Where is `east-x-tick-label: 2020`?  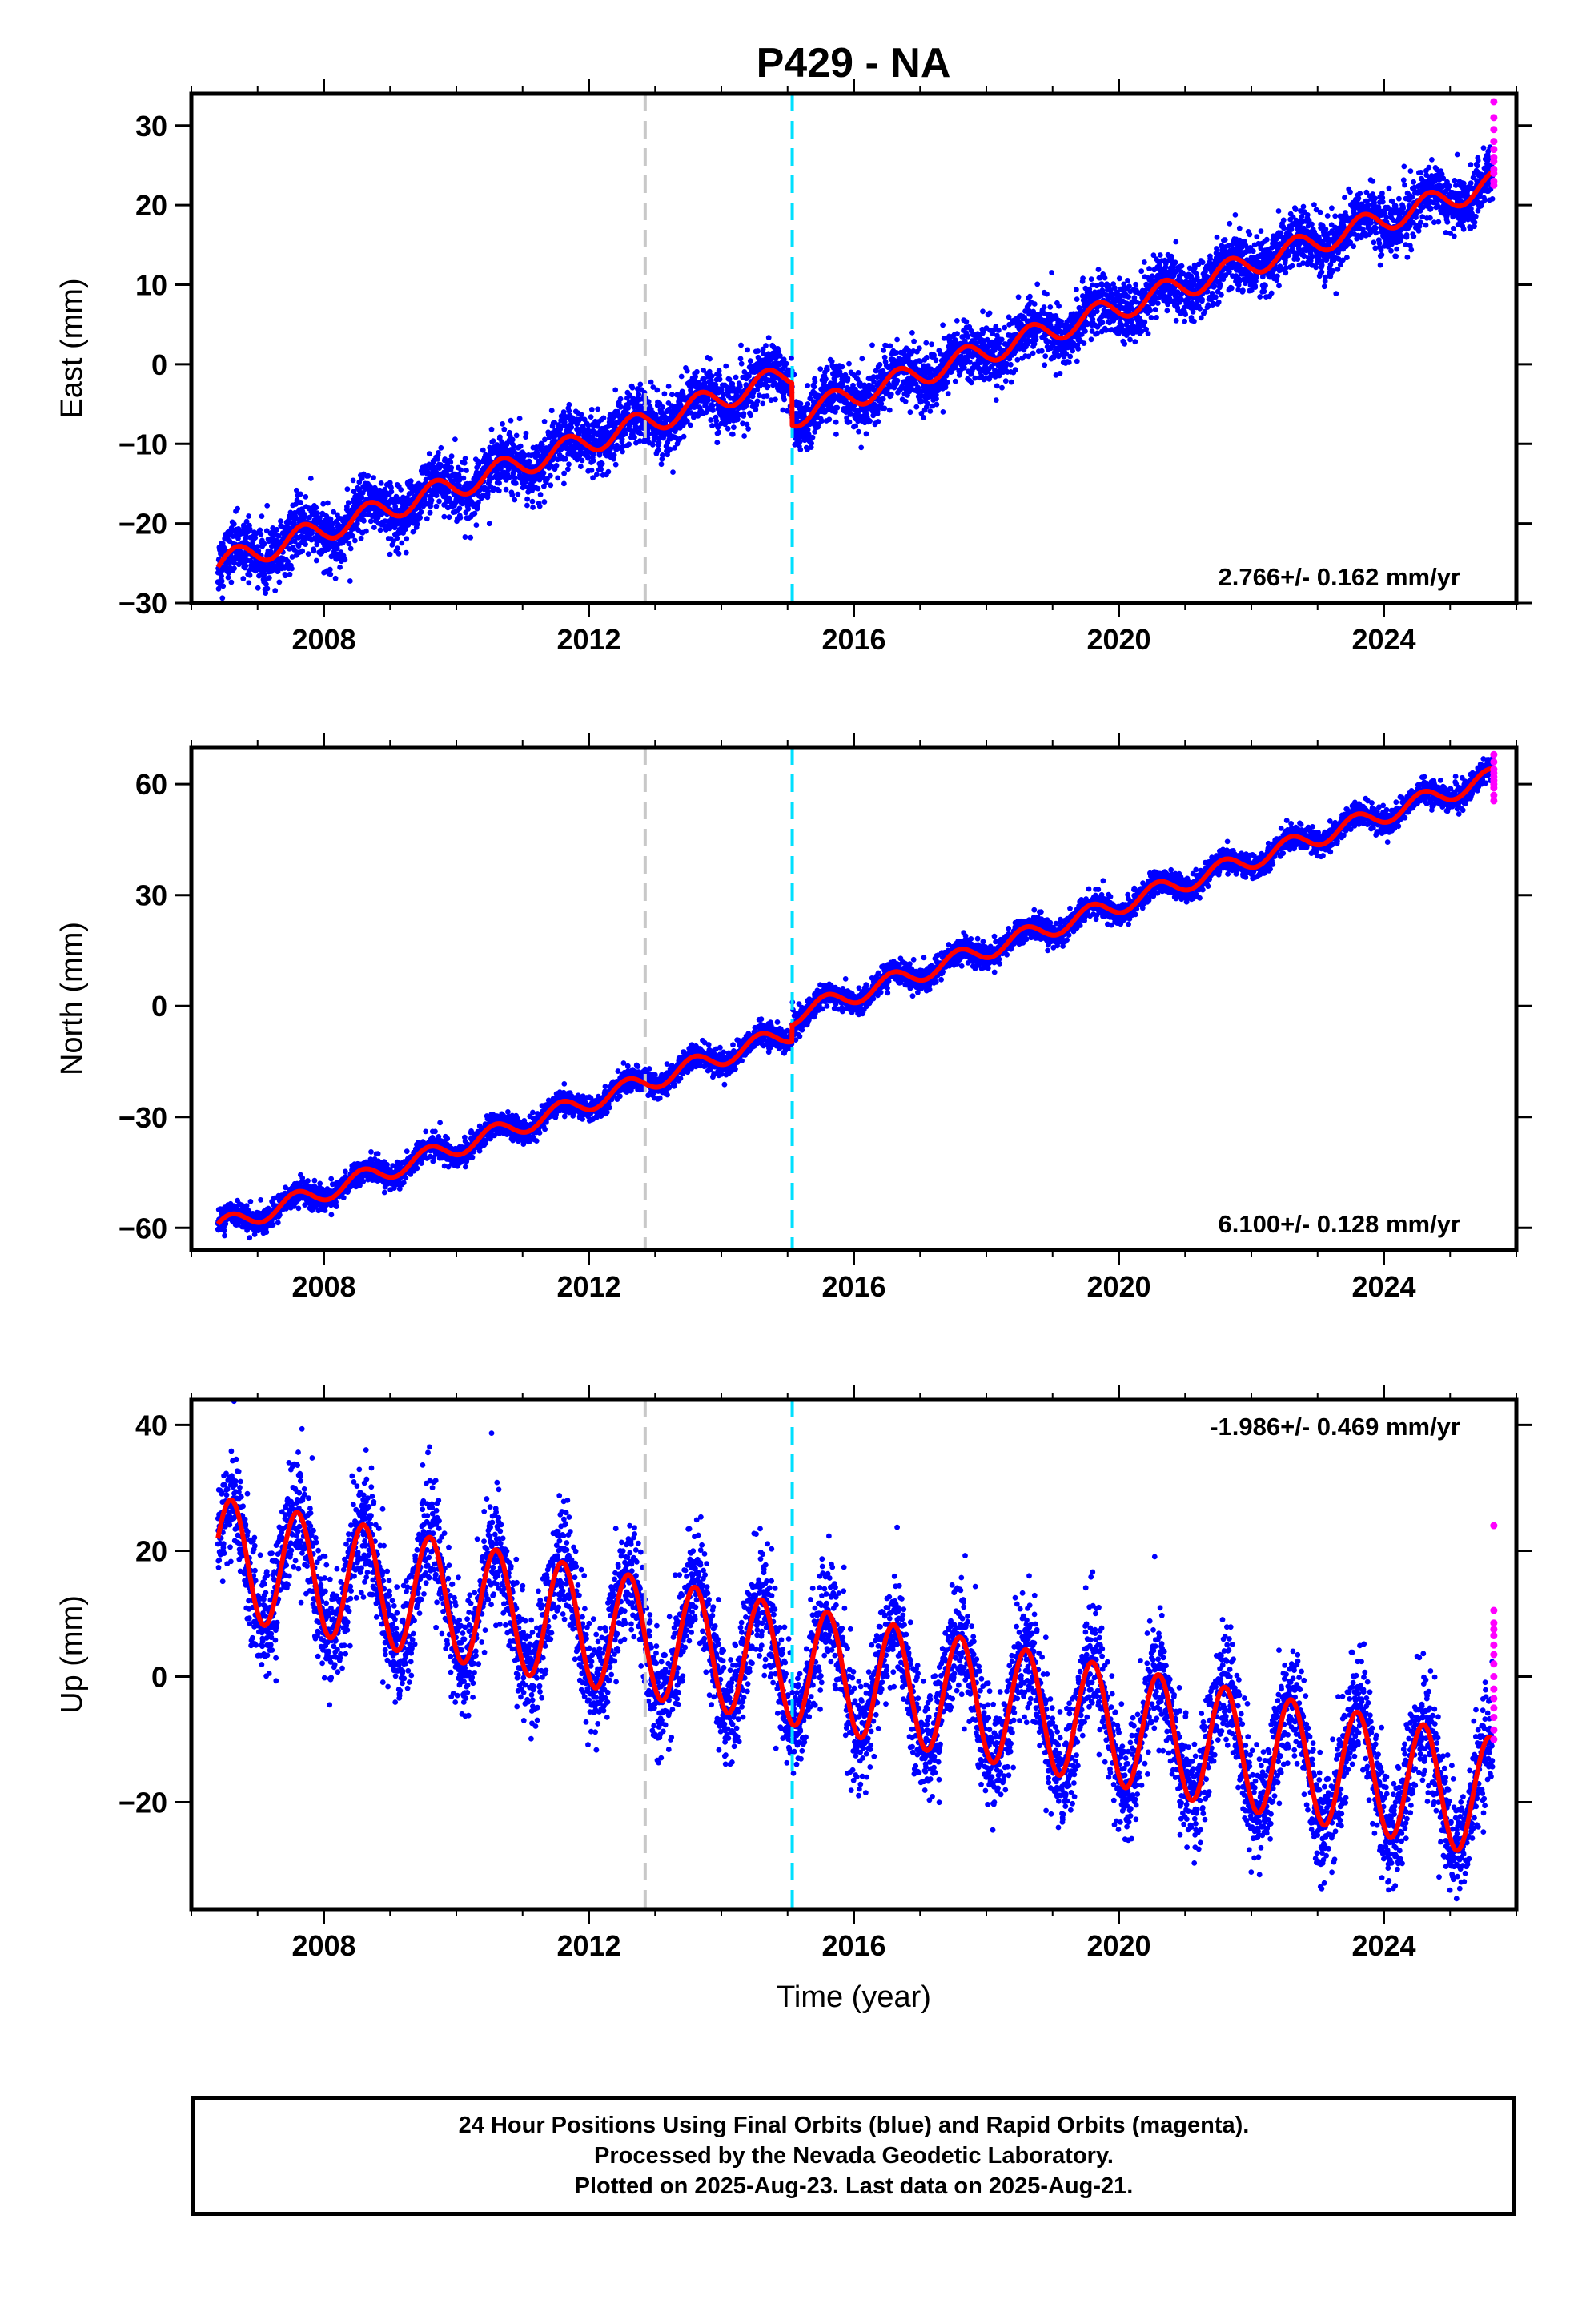
east-x-tick-label: 2020 is located at coordinates (1118, 639).